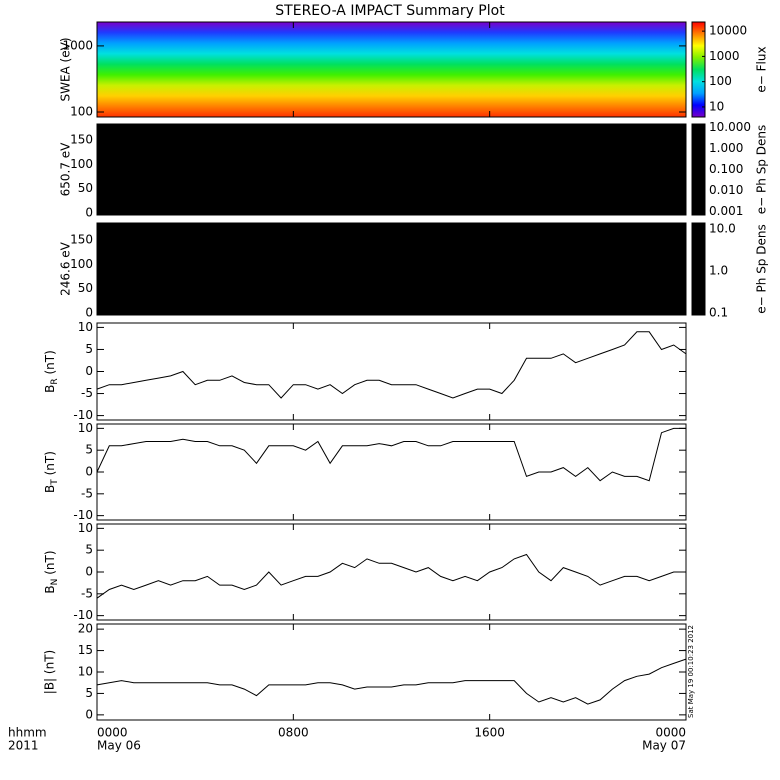 Image resolution: width=780 pixels, height=780 pixels. What do you see at coordinates (718, 271) in the screenshot?
I see `colorbar-tick-label: 1.0` at bounding box center [718, 271].